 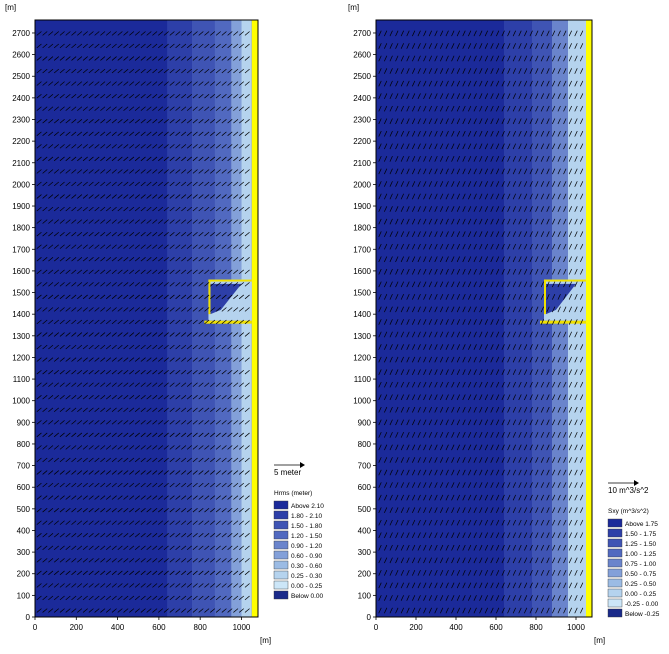 I want to click on legend-swatch, so click(x=615, y=573).